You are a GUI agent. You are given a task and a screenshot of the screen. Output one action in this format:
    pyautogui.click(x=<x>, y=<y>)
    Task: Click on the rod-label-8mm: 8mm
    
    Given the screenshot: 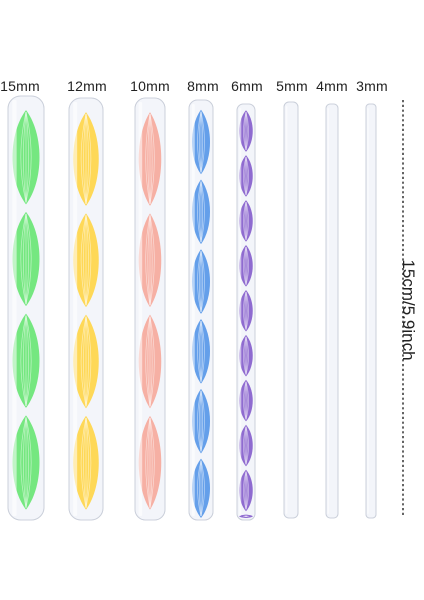 What is the action you would take?
    pyautogui.click(x=203, y=86)
    